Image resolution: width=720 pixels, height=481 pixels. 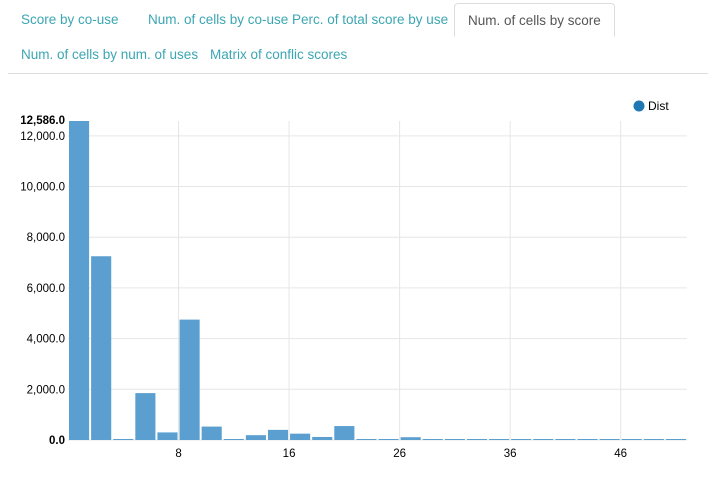 What do you see at coordinates (218, 19) in the screenshot?
I see `tab-num-cells-by-co-use: Num. of cells by co-use` at bounding box center [218, 19].